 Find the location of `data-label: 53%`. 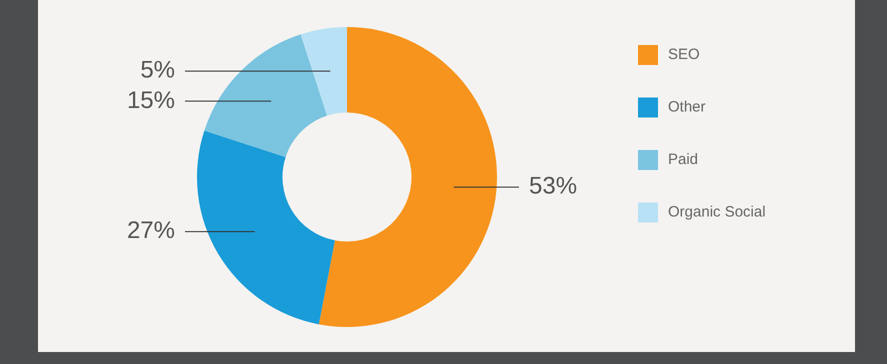

data-label: 53% is located at coordinates (553, 186).